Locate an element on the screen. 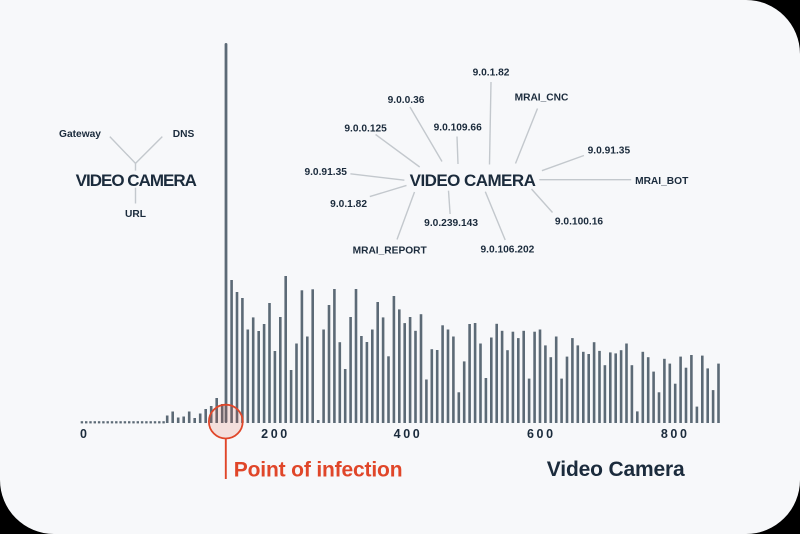 The height and width of the screenshot is (534, 800). svg-text: 600 is located at coordinates (541, 434).